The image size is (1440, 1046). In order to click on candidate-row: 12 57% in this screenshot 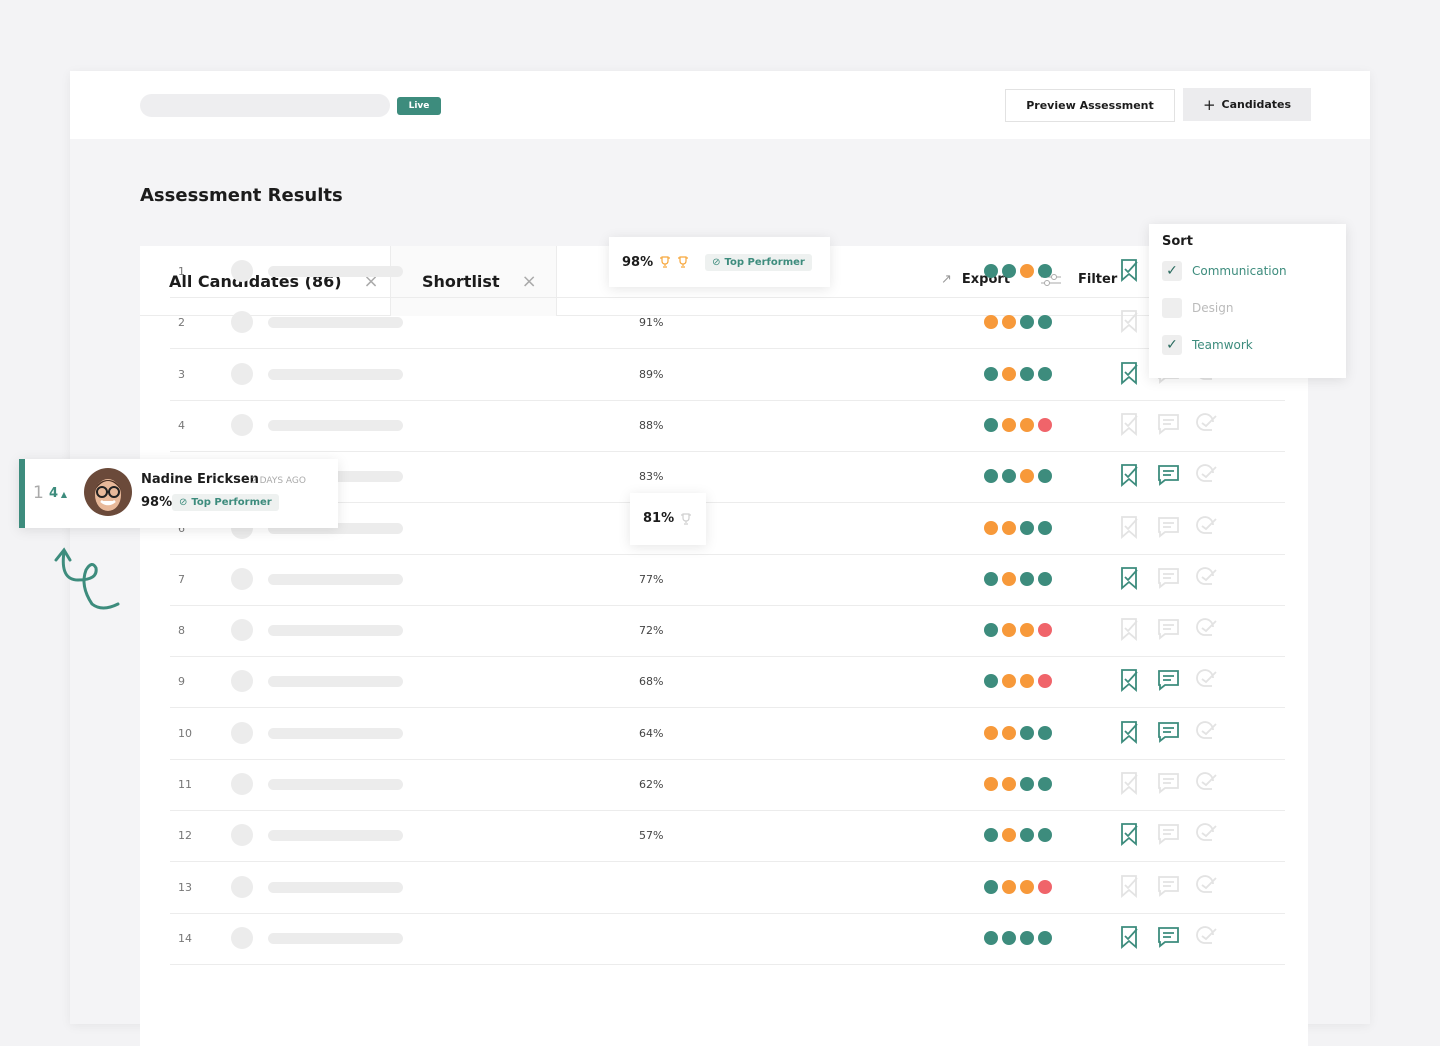, I will do `click(727, 836)`.